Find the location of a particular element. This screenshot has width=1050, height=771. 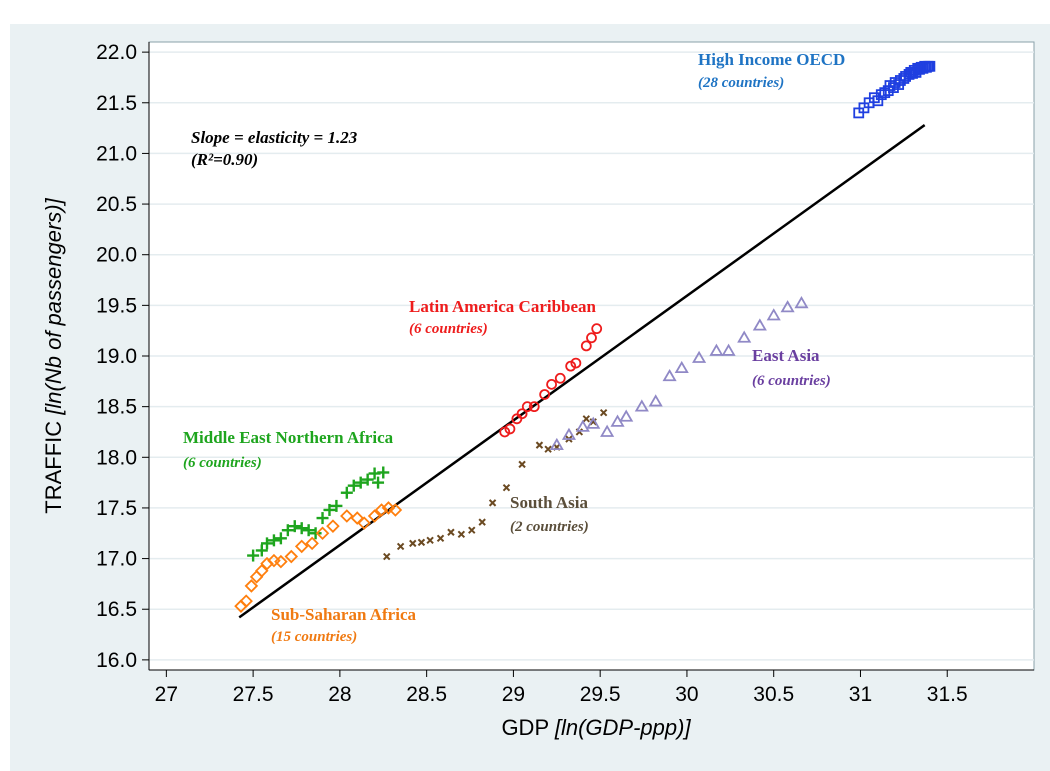

y-tick-label: 20.0 is located at coordinates (116, 255).